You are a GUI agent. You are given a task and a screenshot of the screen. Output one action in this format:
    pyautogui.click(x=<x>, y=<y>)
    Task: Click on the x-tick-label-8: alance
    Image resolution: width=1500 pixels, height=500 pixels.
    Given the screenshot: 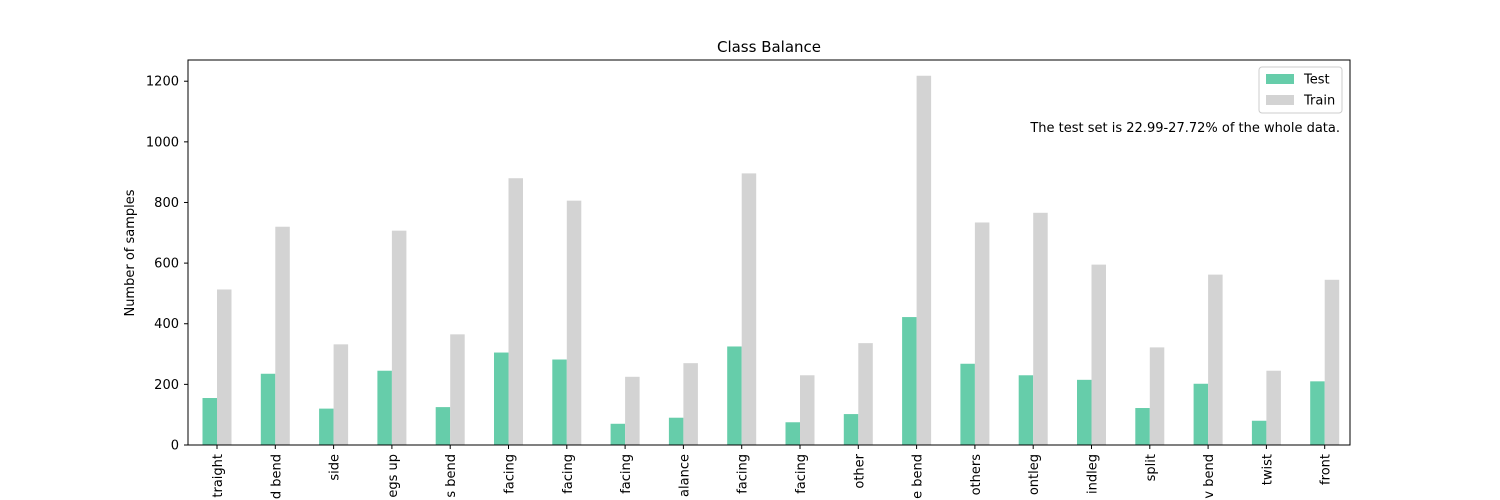 What is the action you would take?
    pyautogui.click(x=684, y=475)
    